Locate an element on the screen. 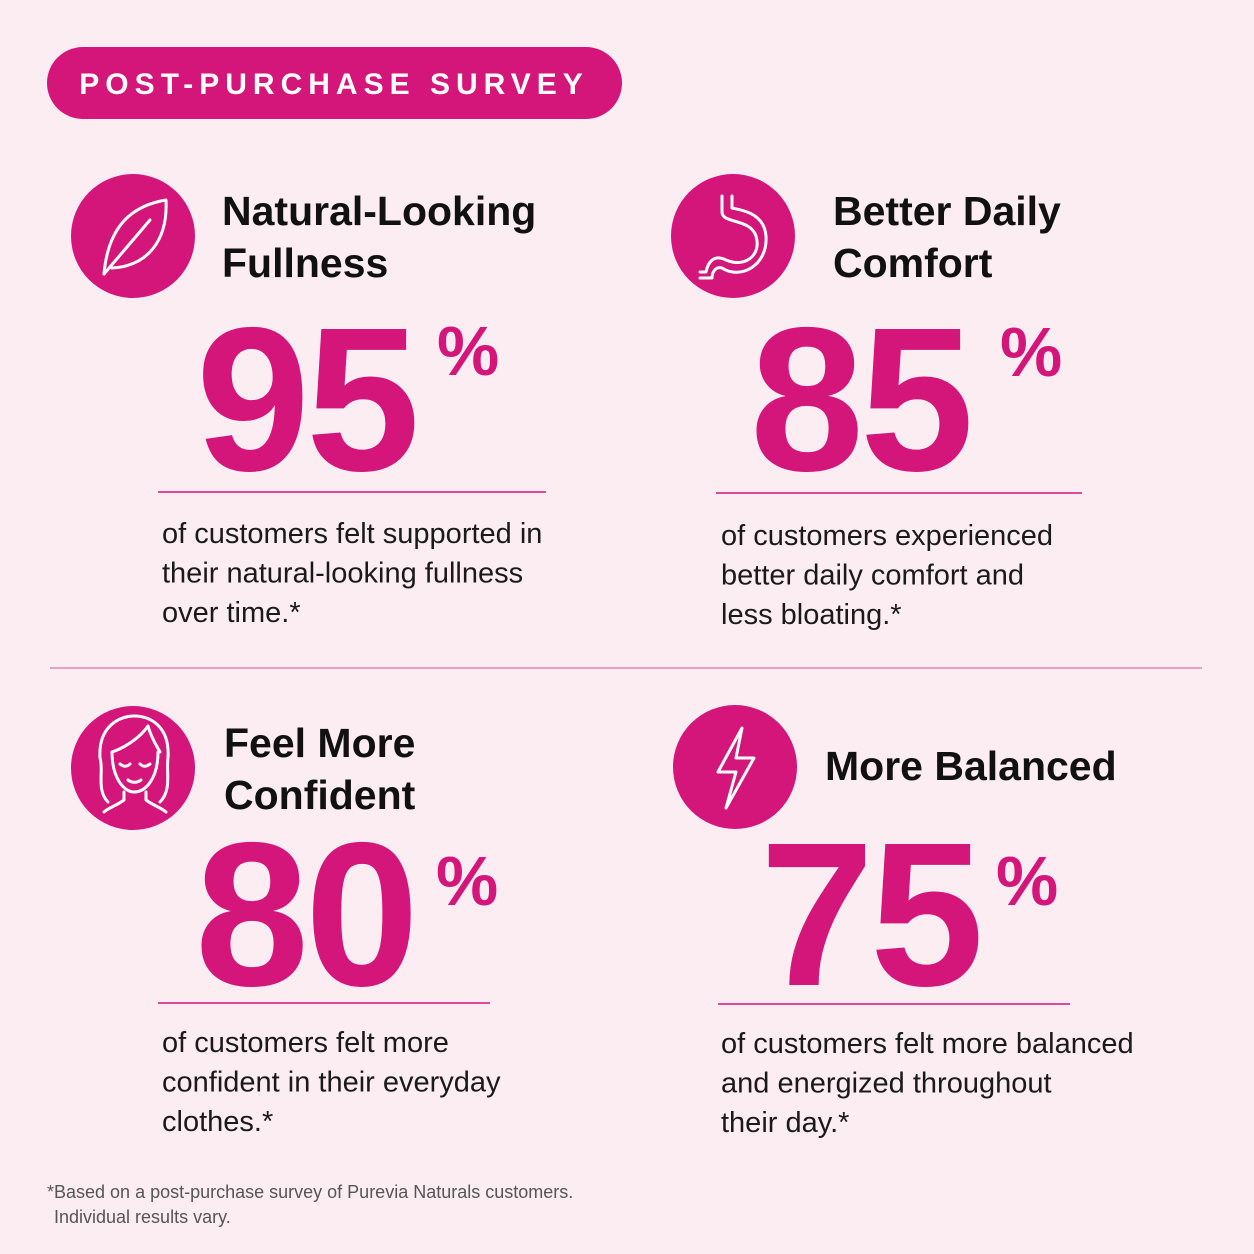 The image size is (1254, 1254). lightning-icon is located at coordinates (736, 768).